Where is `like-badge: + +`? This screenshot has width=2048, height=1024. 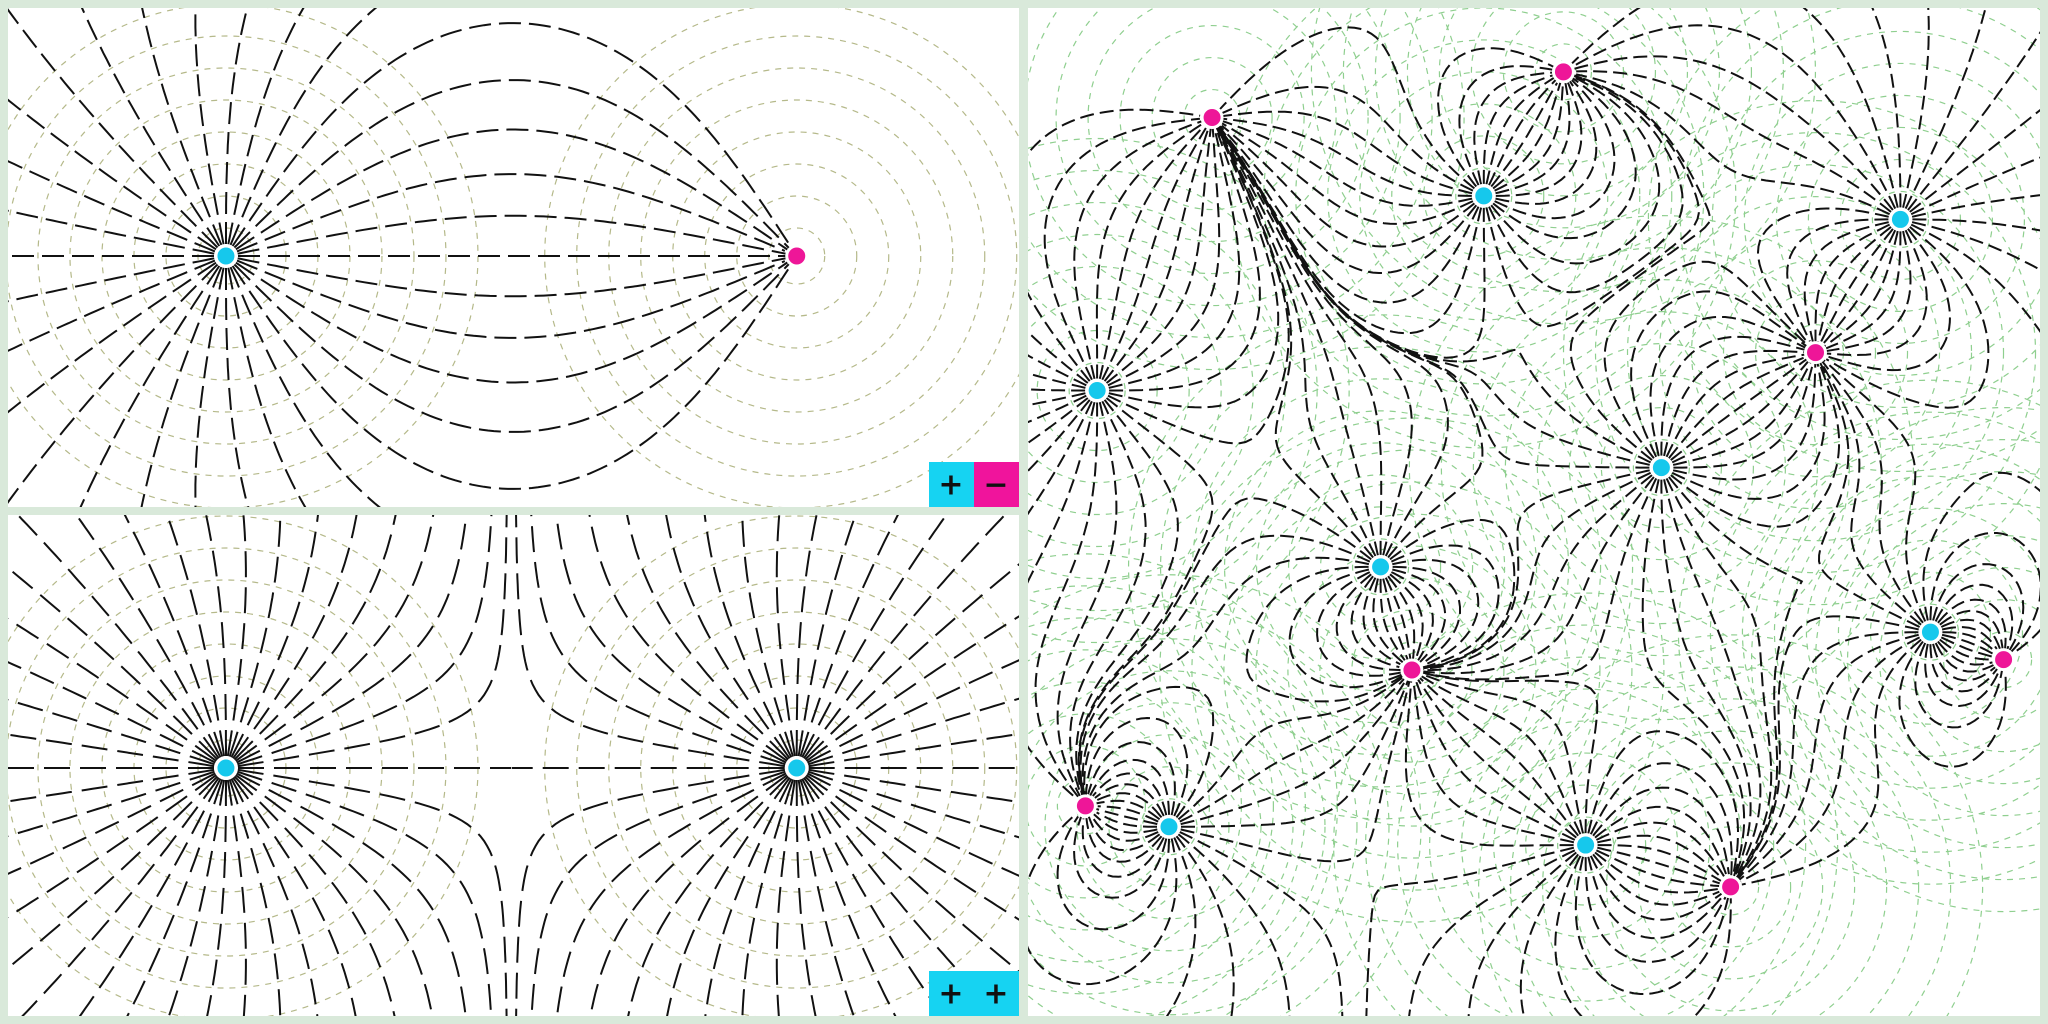 like-badge: + + is located at coordinates (974, 993).